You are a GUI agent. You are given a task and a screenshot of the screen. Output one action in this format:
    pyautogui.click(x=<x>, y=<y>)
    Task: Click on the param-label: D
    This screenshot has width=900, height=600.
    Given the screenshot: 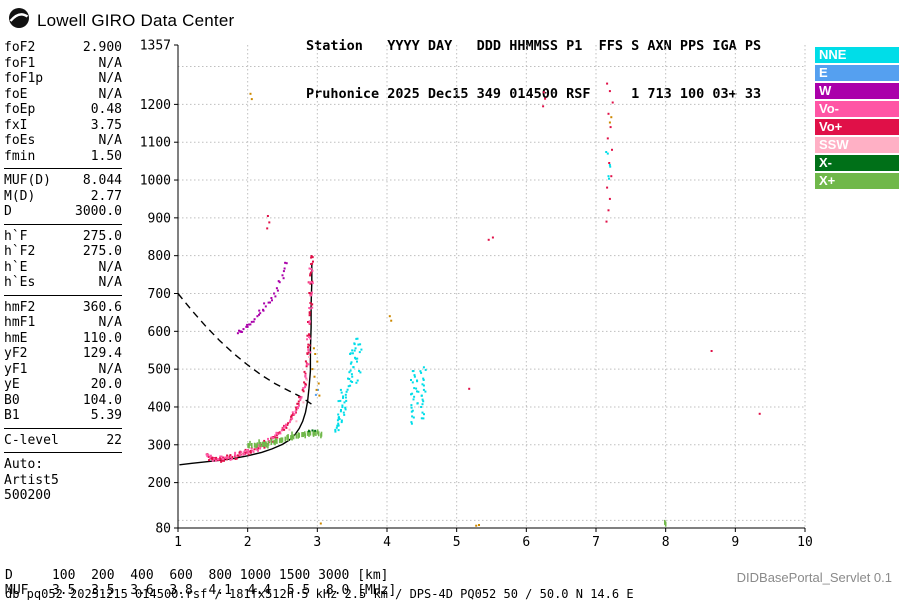 What is the action you would take?
    pyautogui.click(x=8, y=211)
    